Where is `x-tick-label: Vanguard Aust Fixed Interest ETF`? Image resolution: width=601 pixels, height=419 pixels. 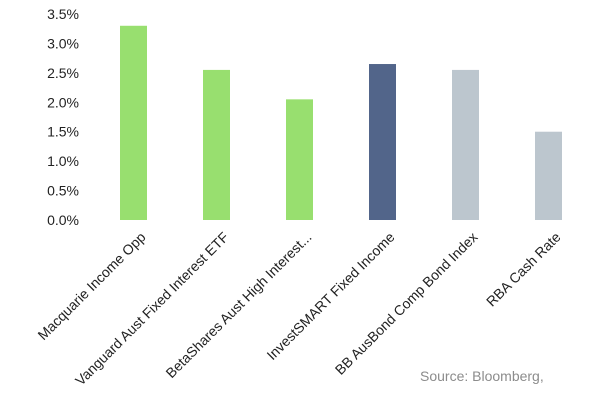 x-tick-label: Vanguard Aust Fixed Interest ETF is located at coordinates (152, 309).